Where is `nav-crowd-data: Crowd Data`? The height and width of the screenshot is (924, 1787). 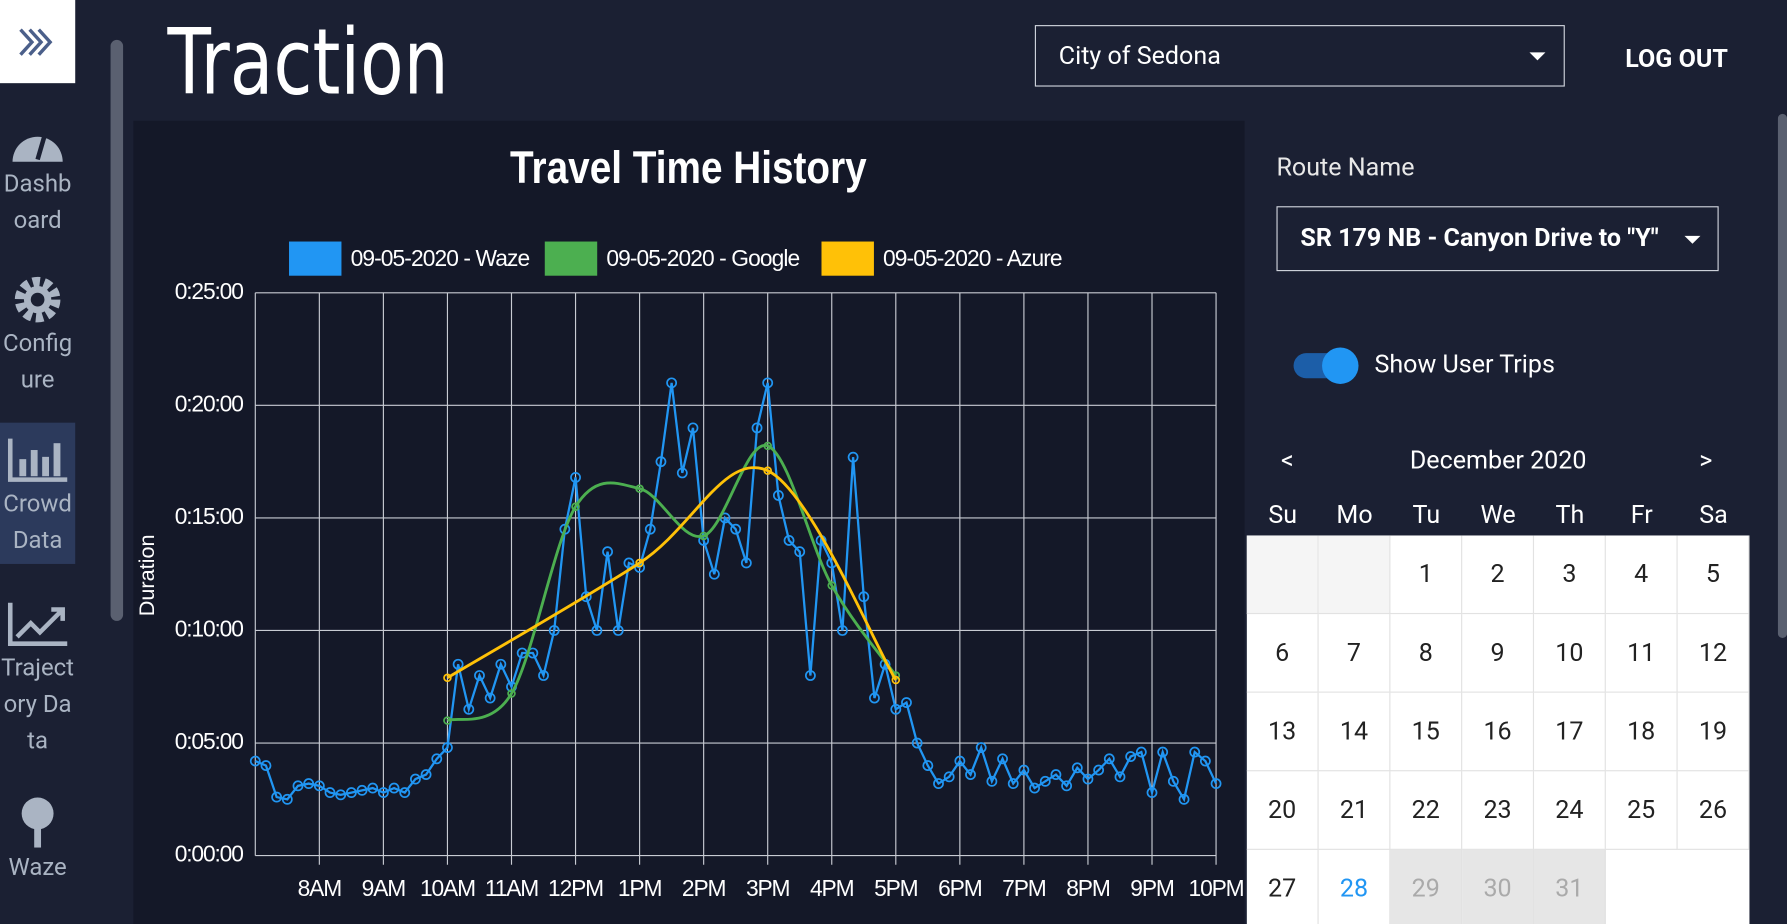 nav-crowd-data: Crowd Data is located at coordinates (38, 493).